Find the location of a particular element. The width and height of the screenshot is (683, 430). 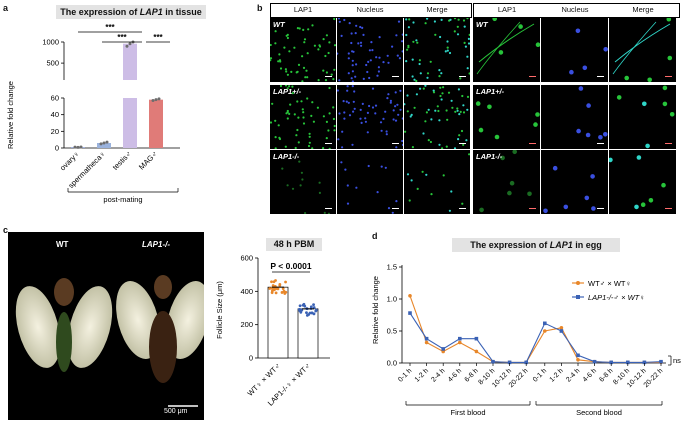

legend-ko: LAP1-/-♂ × WT♀ is located at coordinates (616, 297).